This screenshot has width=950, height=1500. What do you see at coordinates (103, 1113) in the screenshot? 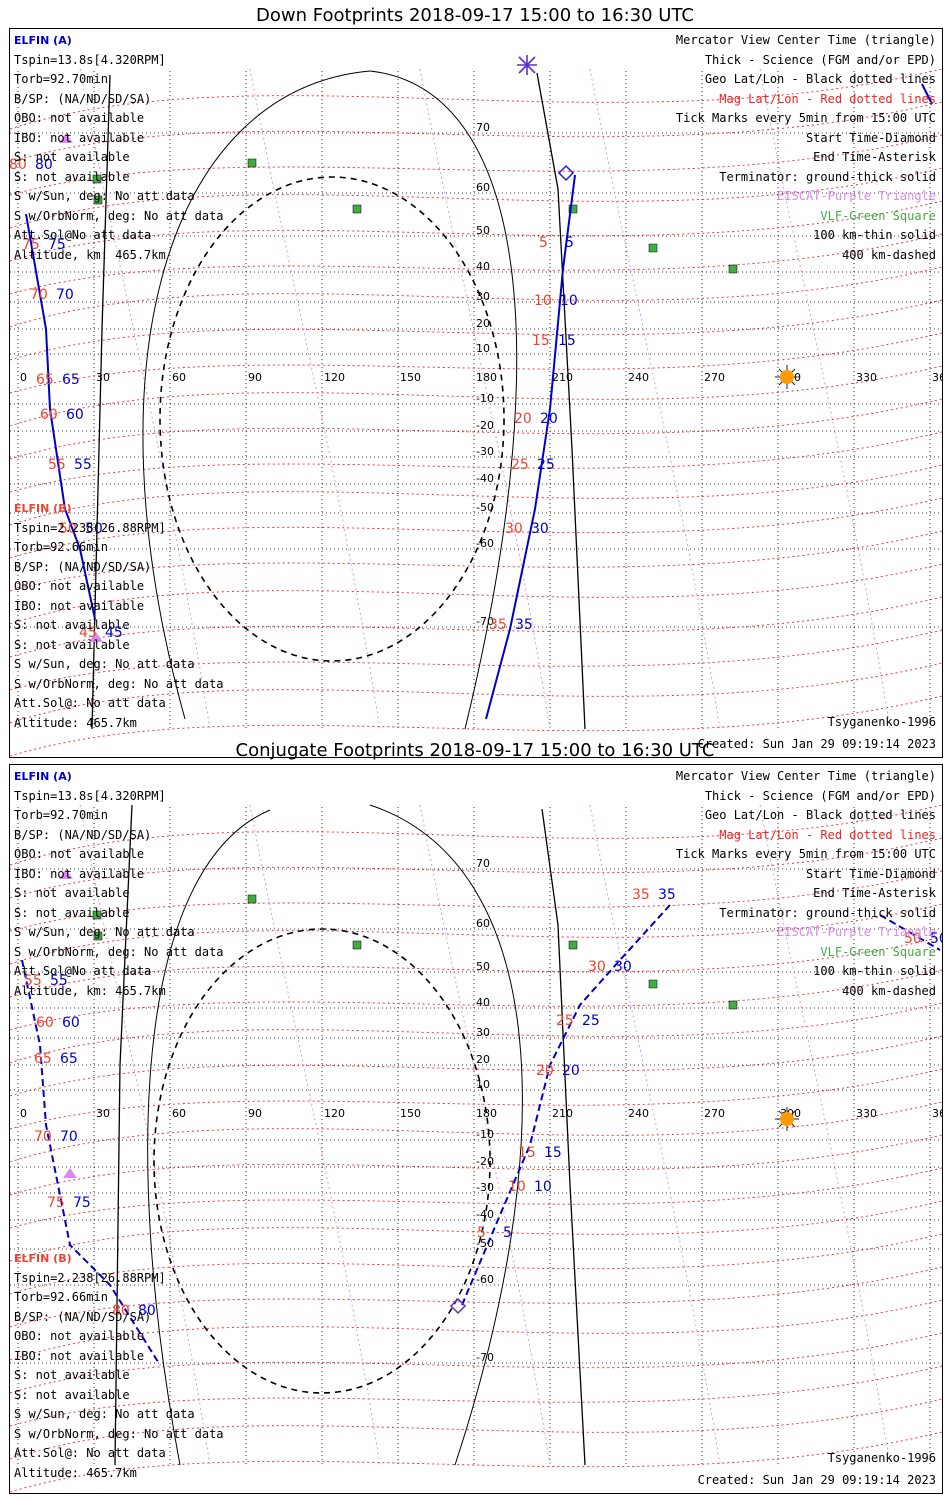
I see `lon-tick-label: 30` at bounding box center [103, 1113].